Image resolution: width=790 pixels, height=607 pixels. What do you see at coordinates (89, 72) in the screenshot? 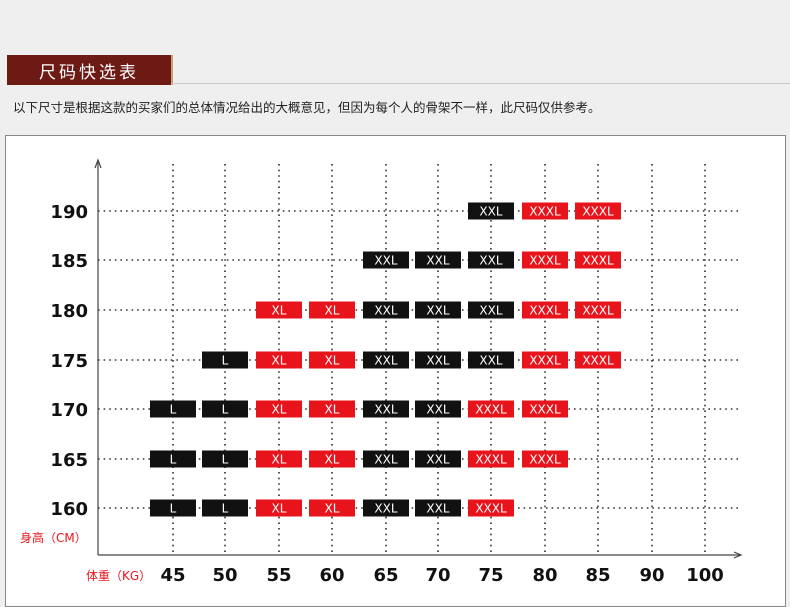
I see `section-title-text: 尺码快选表` at bounding box center [89, 72].